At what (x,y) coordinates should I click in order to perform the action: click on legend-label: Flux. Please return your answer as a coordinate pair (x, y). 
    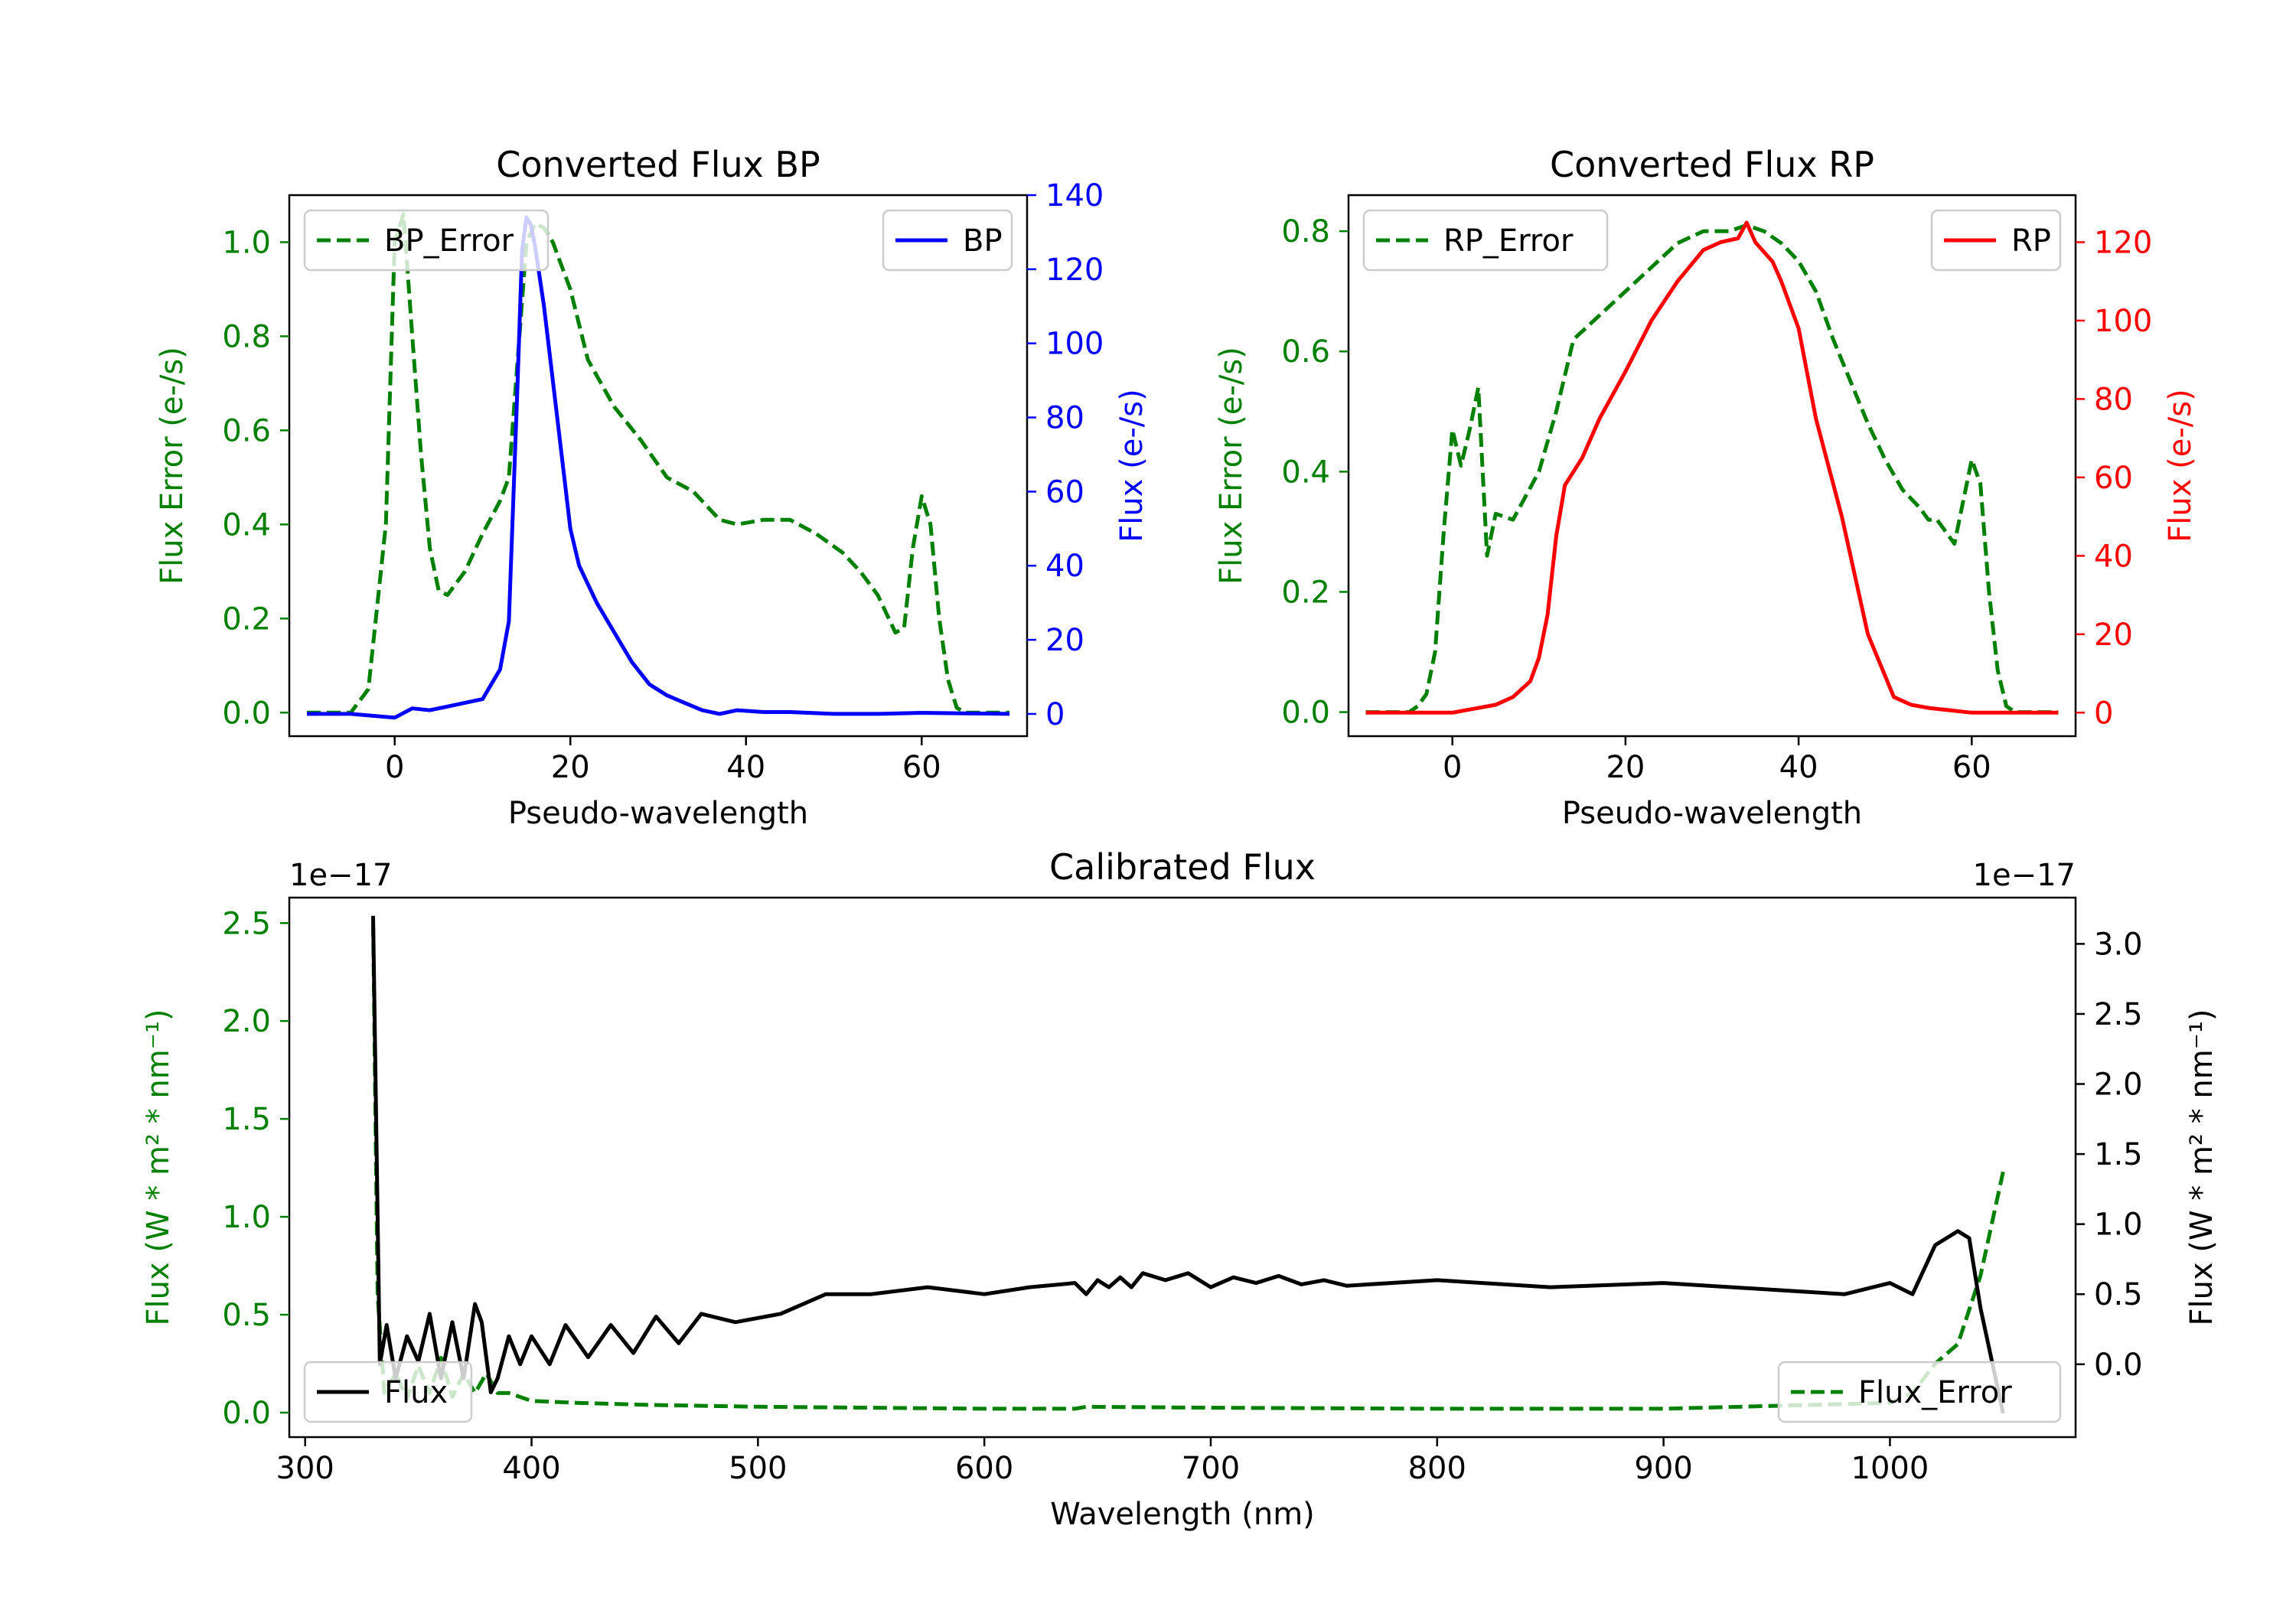
    Looking at the image, I should click on (416, 1392).